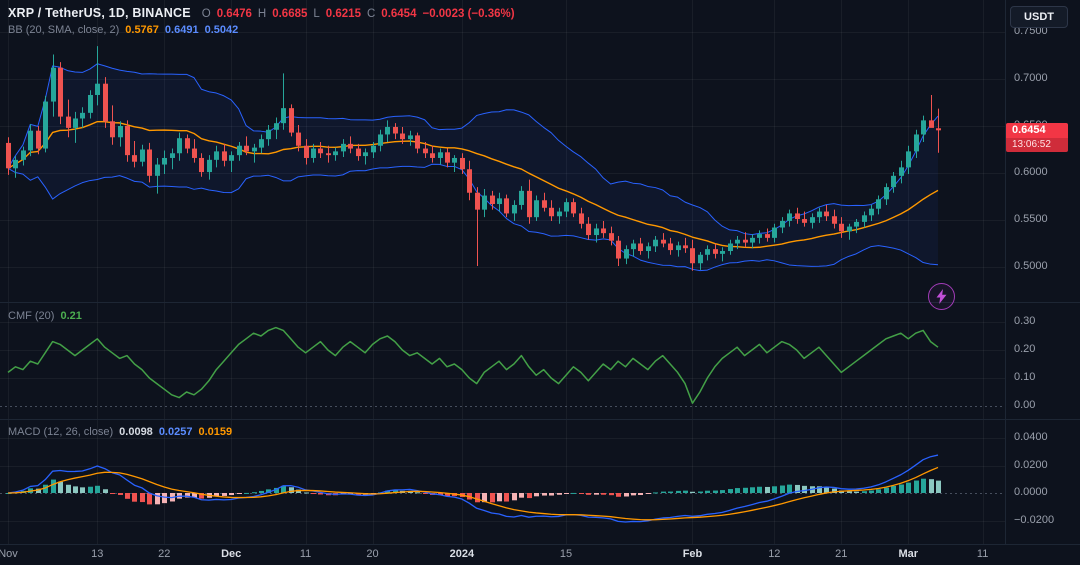  What do you see at coordinates (1031, 219) in the screenshot?
I see `price-axis-label: 0.5500` at bounding box center [1031, 219].